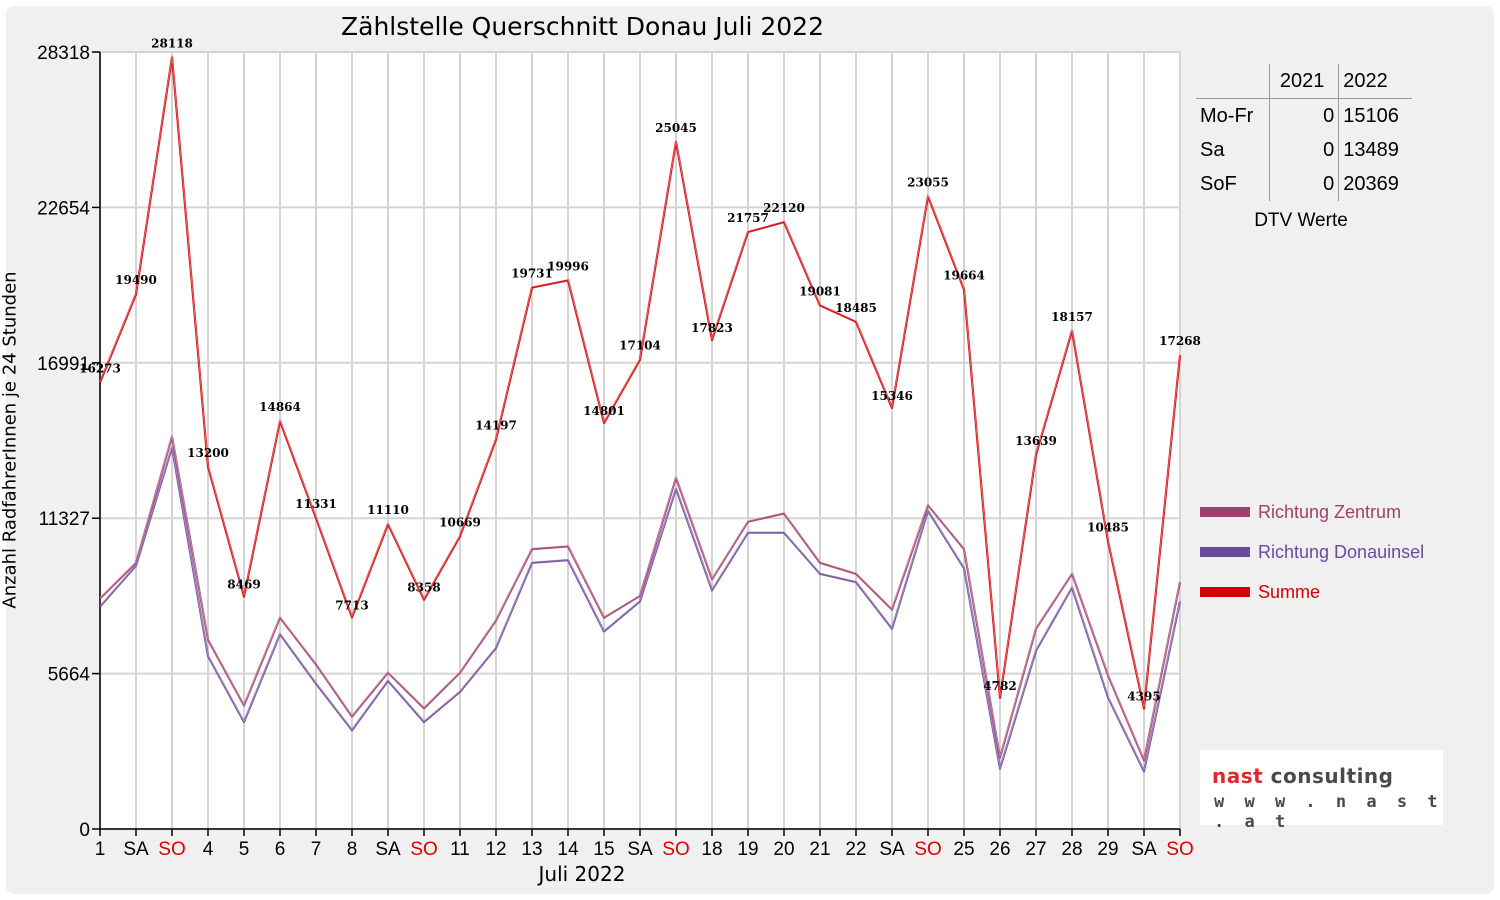 This screenshot has width=1500, height=900. Describe the element at coordinates (84, 830) in the screenshot. I see `y-tick-label: 0` at that location.